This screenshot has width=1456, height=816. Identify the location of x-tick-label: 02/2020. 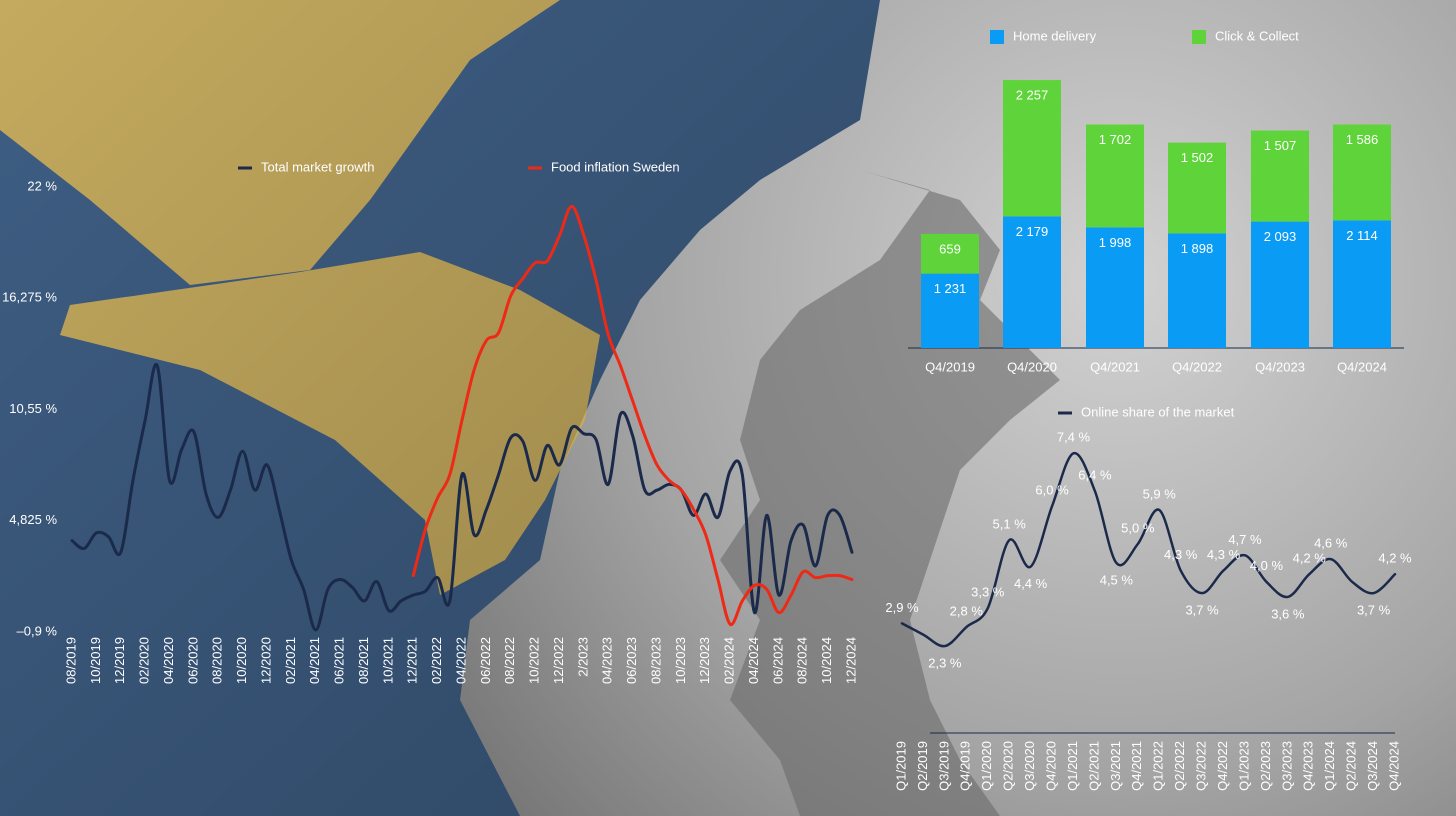
(144, 660).